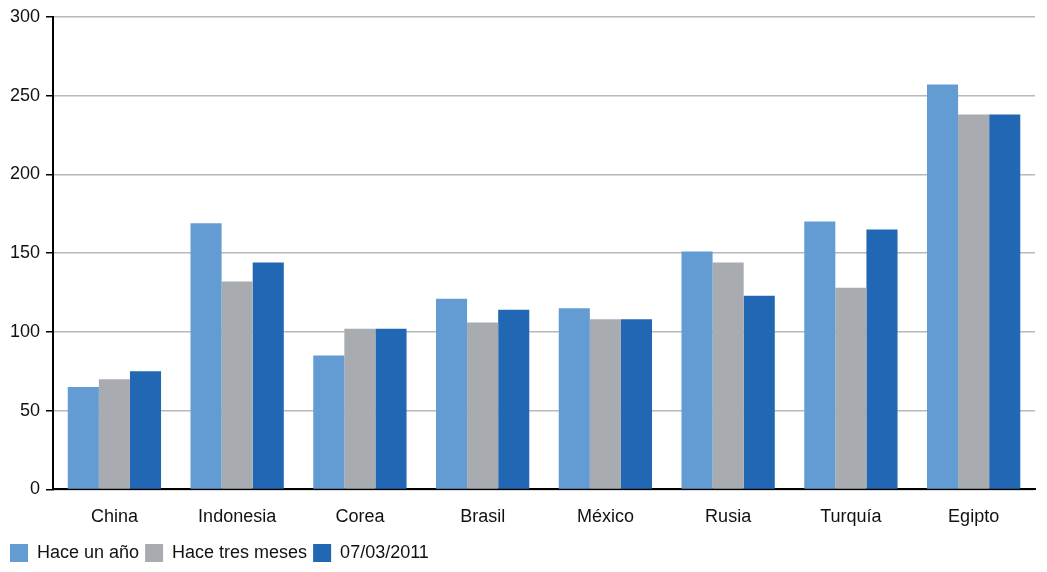  Describe the element at coordinates (483, 516) in the screenshot. I see `x-tick-label: Brasil` at that location.